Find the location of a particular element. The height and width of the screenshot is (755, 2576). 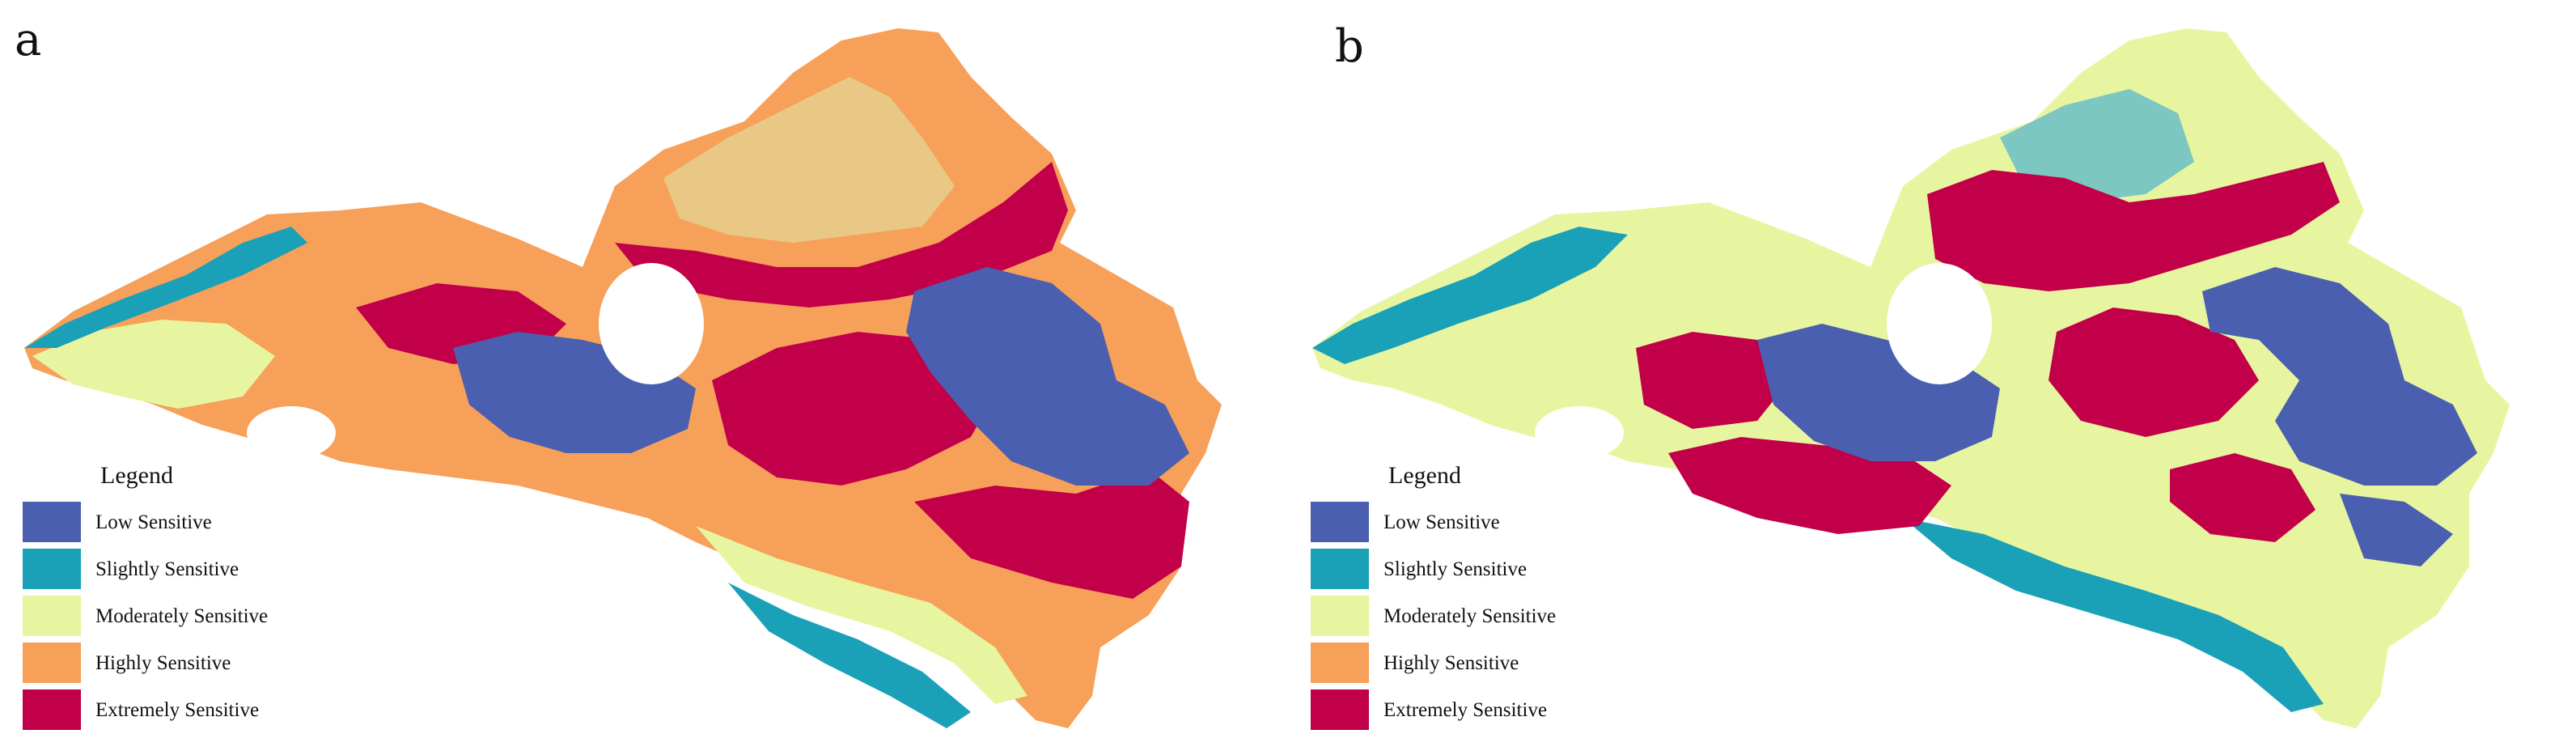

region-extremely-sensitive-east is located at coordinates (1051, 534).